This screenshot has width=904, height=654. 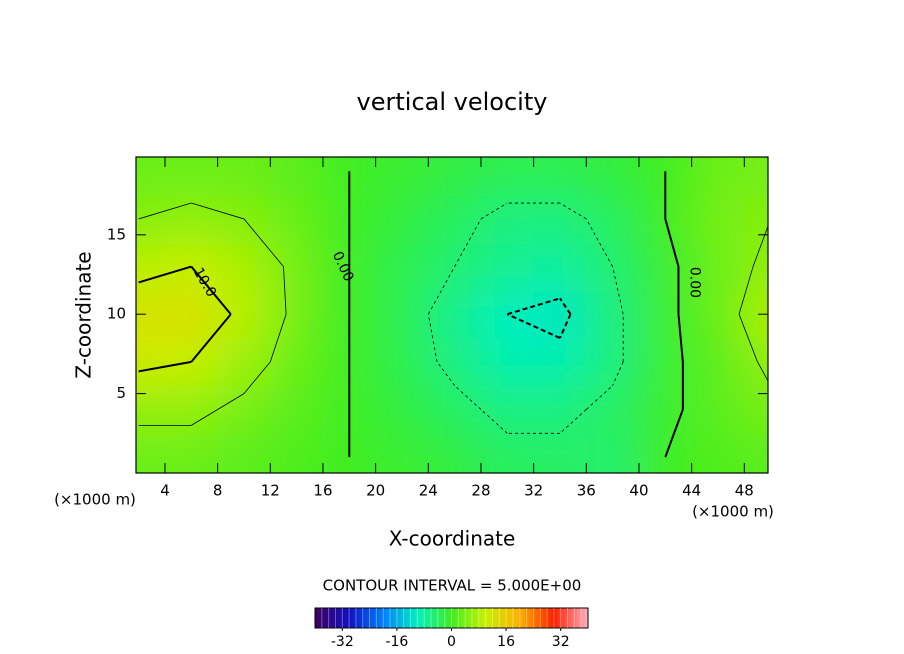 What do you see at coordinates (322, 491) in the screenshot?
I see `x-tick-label: 16` at bounding box center [322, 491].